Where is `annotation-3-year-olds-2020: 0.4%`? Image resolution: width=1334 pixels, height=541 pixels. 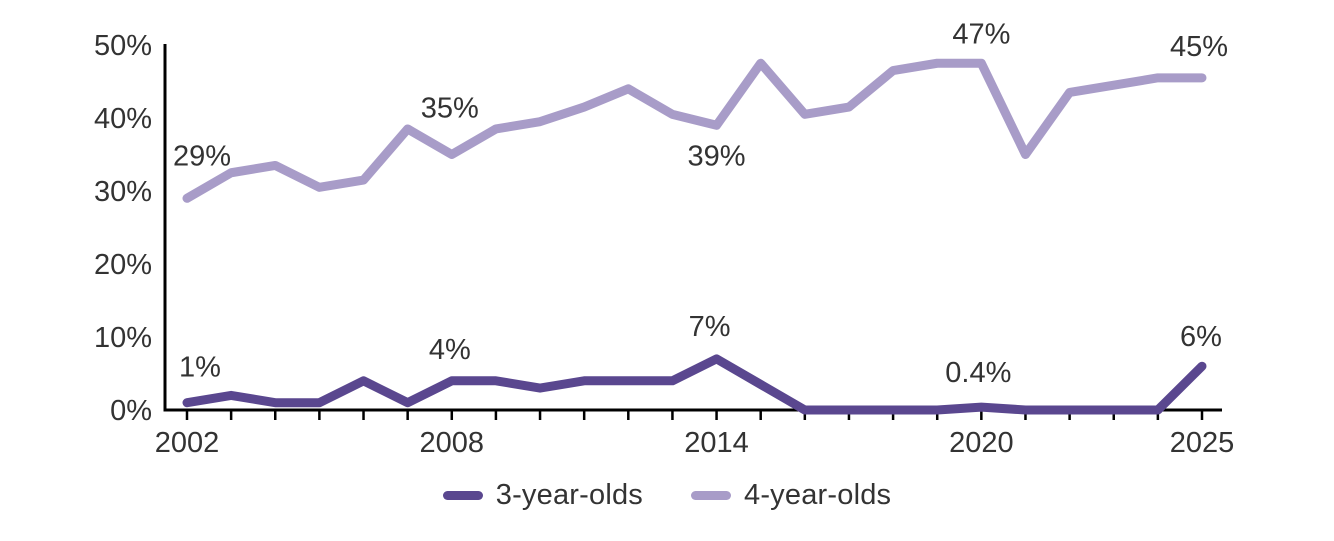 annotation-3-year-olds-2020: 0.4% is located at coordinates (978, 373).